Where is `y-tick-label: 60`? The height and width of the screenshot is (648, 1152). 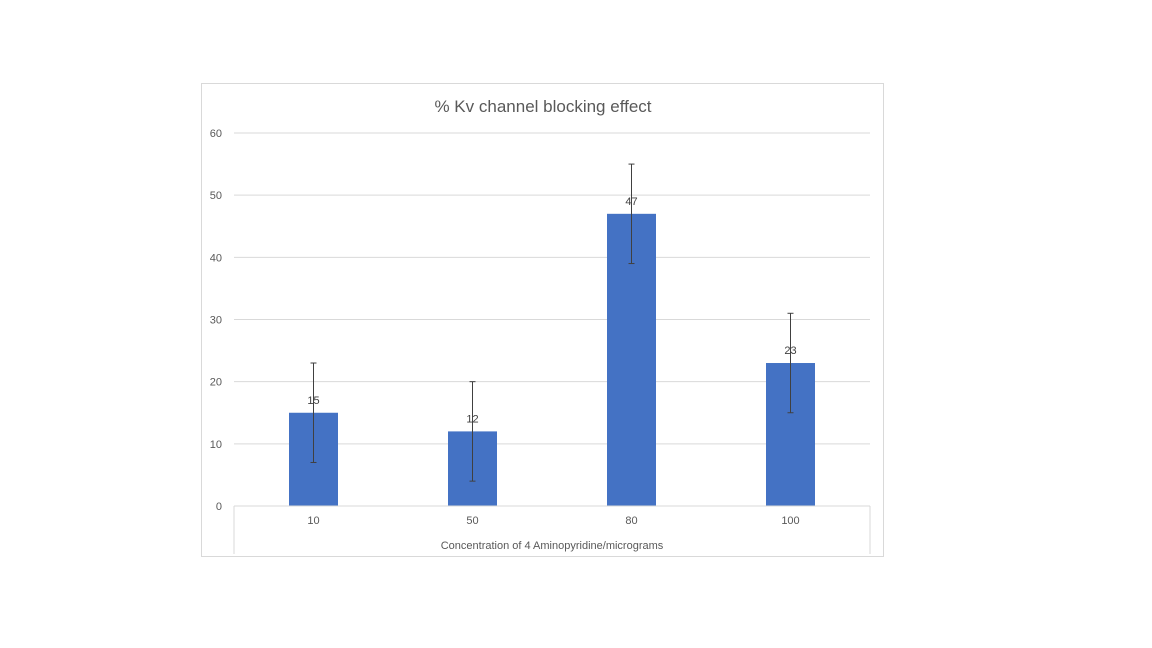
y-tick-label: 60 is located at coordinates (216, 134).